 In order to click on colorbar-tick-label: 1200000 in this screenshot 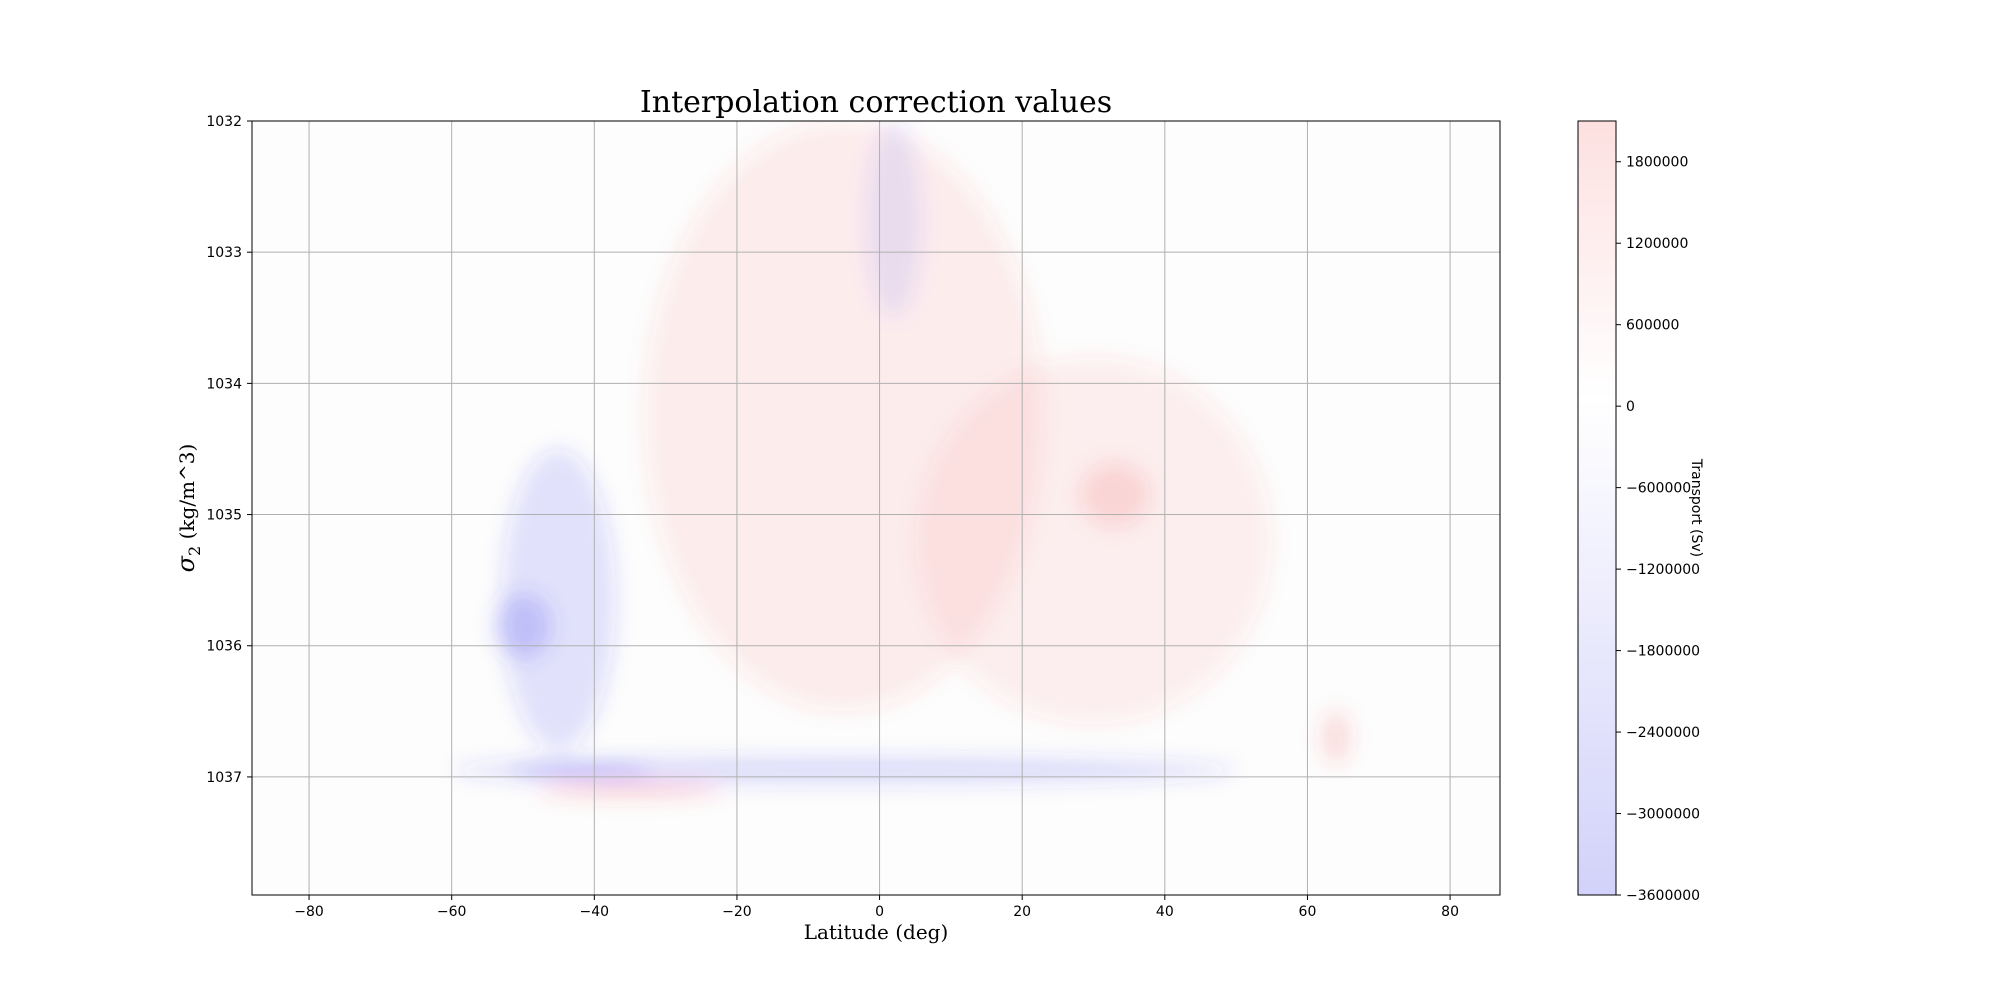, I will do `click(1657, 244)`.